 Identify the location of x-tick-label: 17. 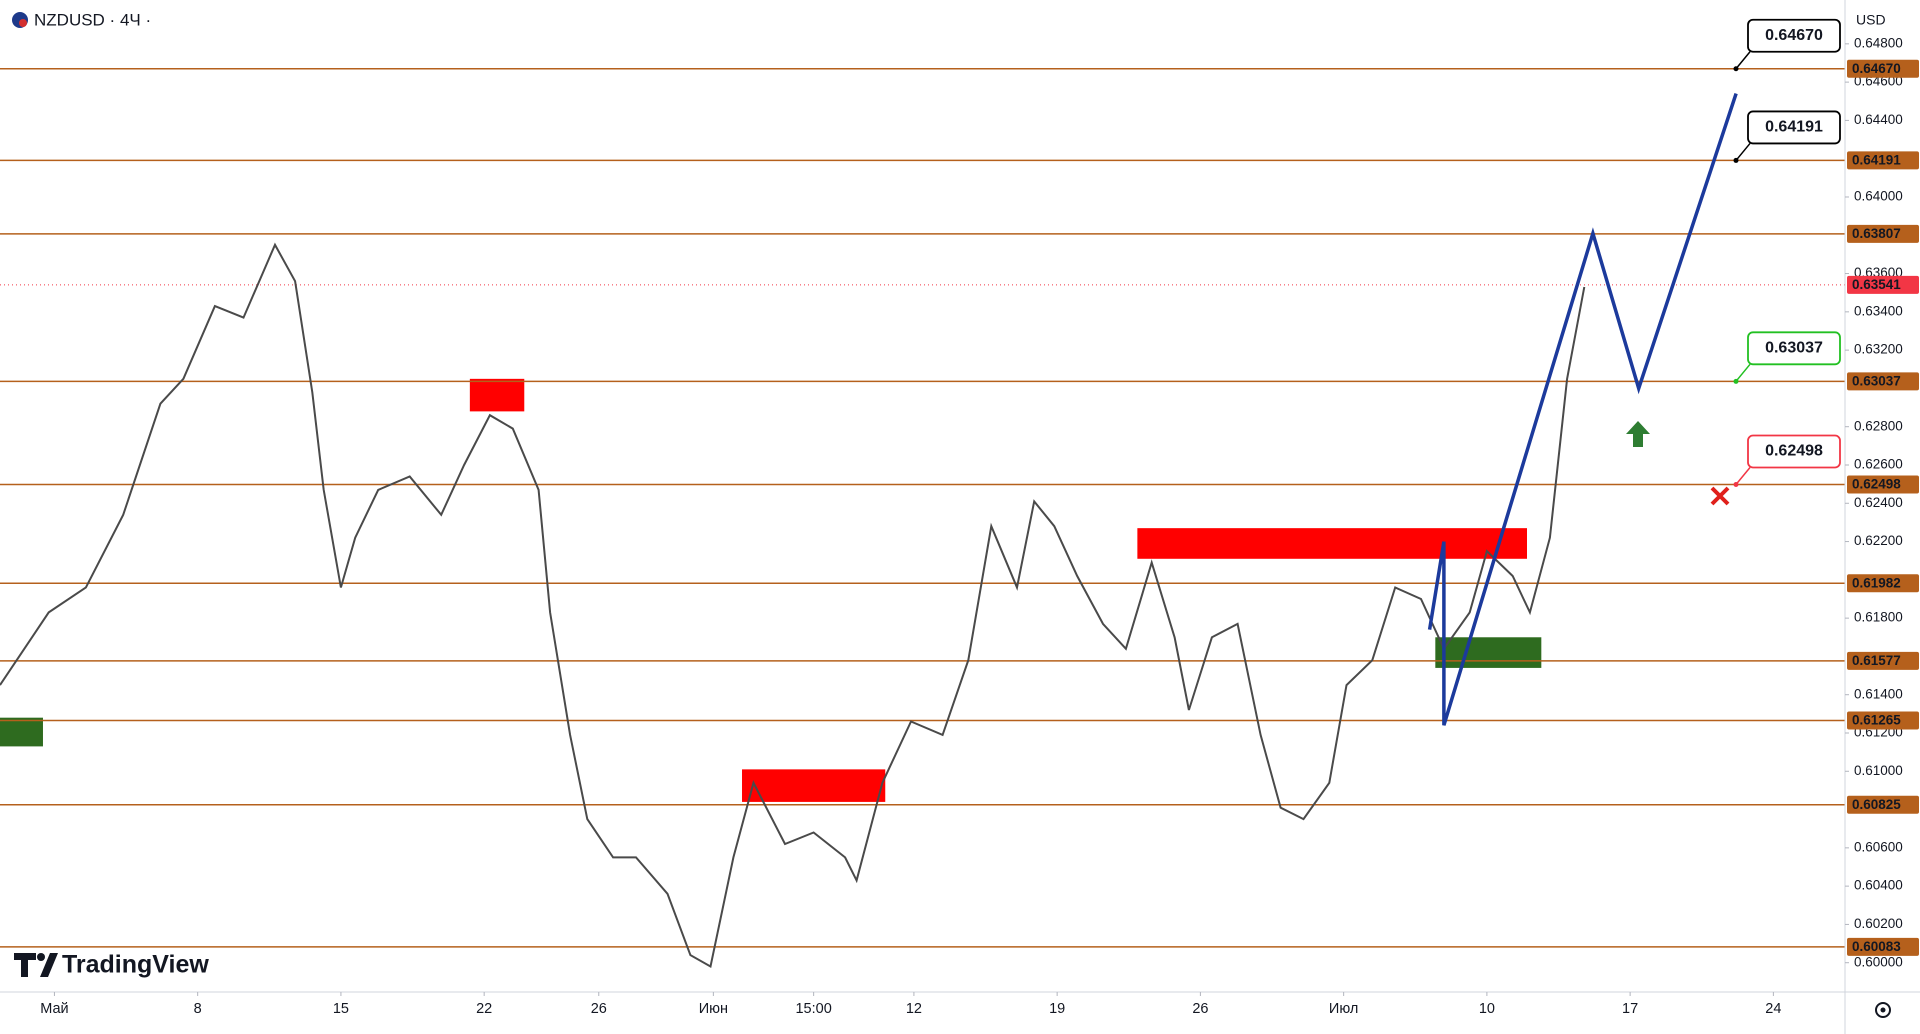
(1630, 1009).